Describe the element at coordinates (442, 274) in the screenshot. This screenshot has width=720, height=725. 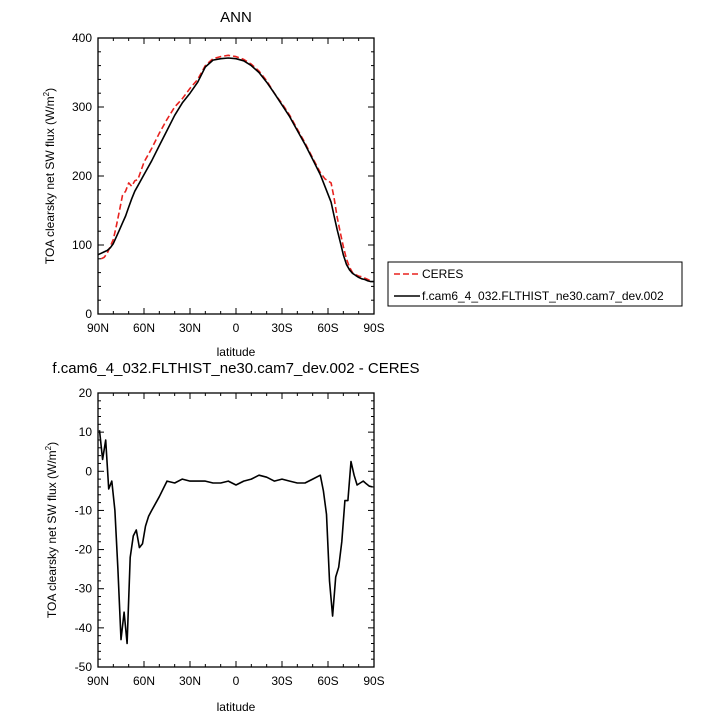
I see `legend-label-ceres: CERES` at that location.